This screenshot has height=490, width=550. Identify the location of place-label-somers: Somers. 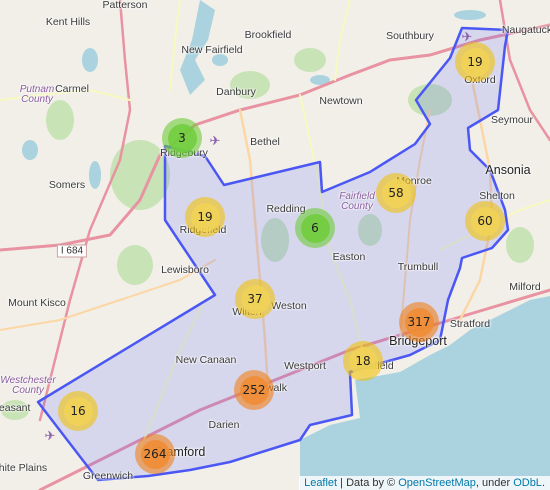
(67, 185).